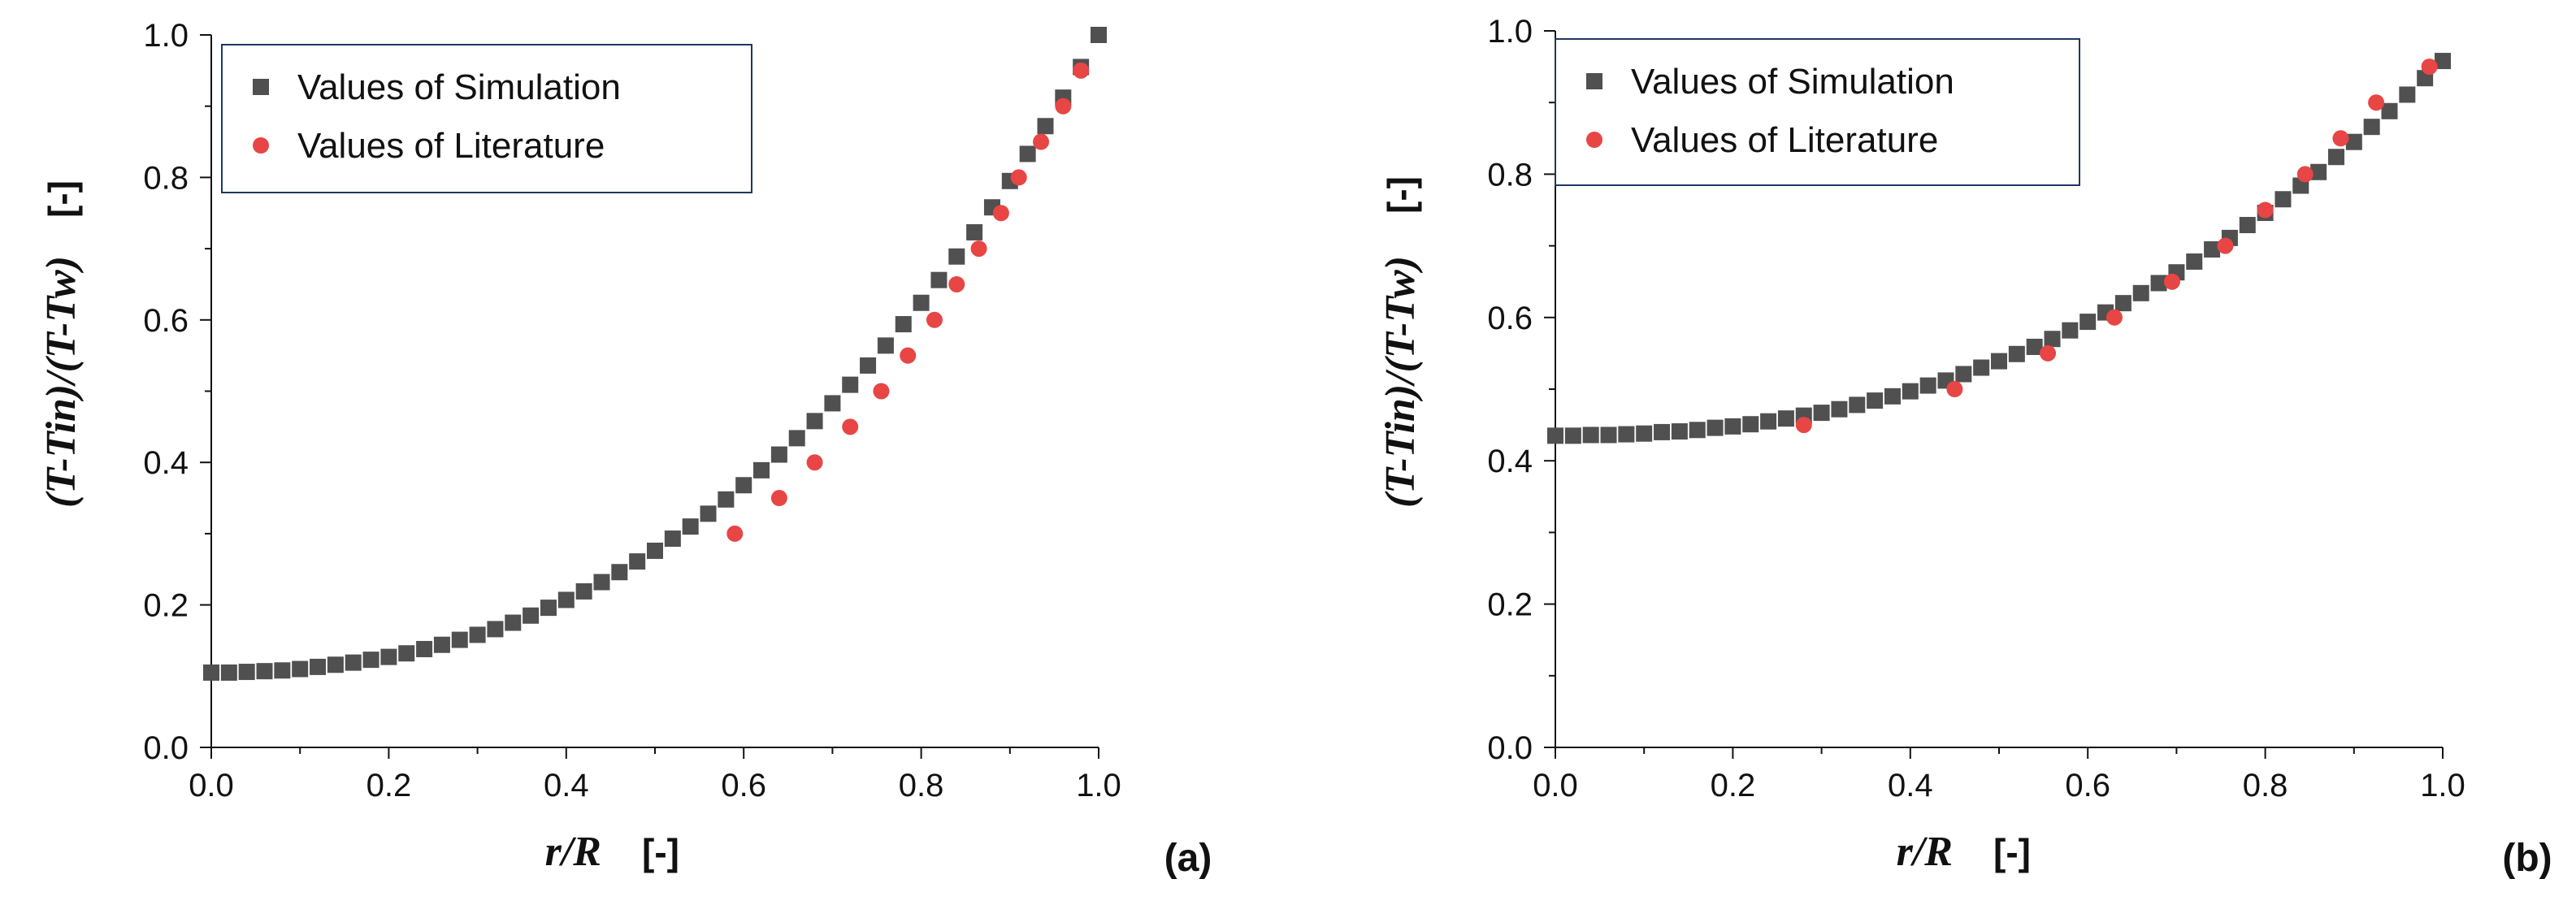  I want to click on legend-marker-square, so click(1594, 81).